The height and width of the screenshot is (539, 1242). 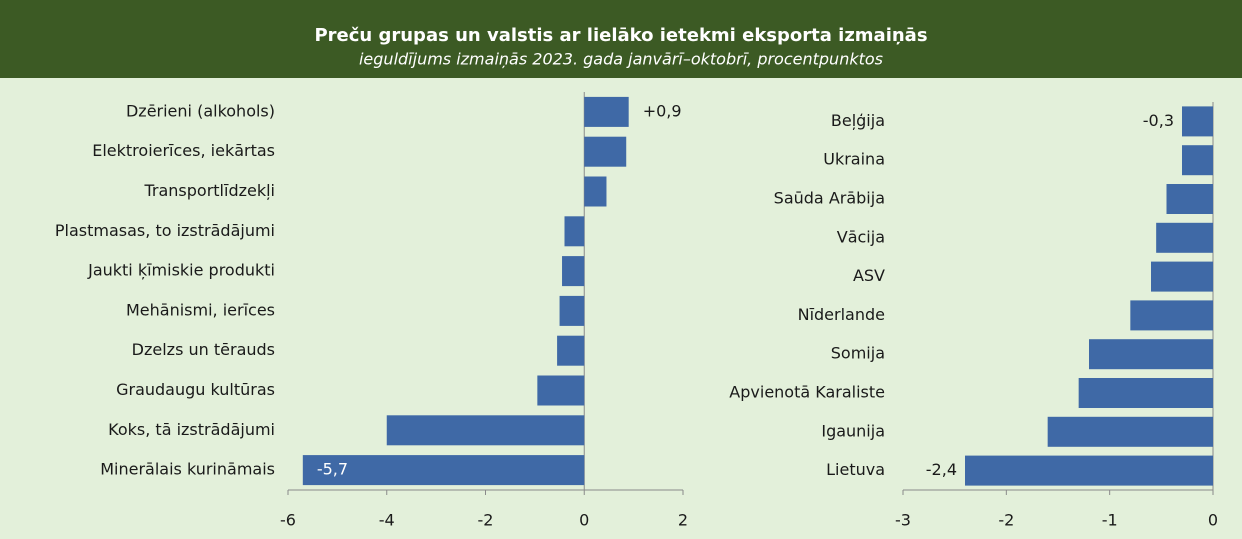 What do you see at coordinates (387, 520) in the screenshot?
I see `x-tick-label: -4` at bounding box center [387, 520].